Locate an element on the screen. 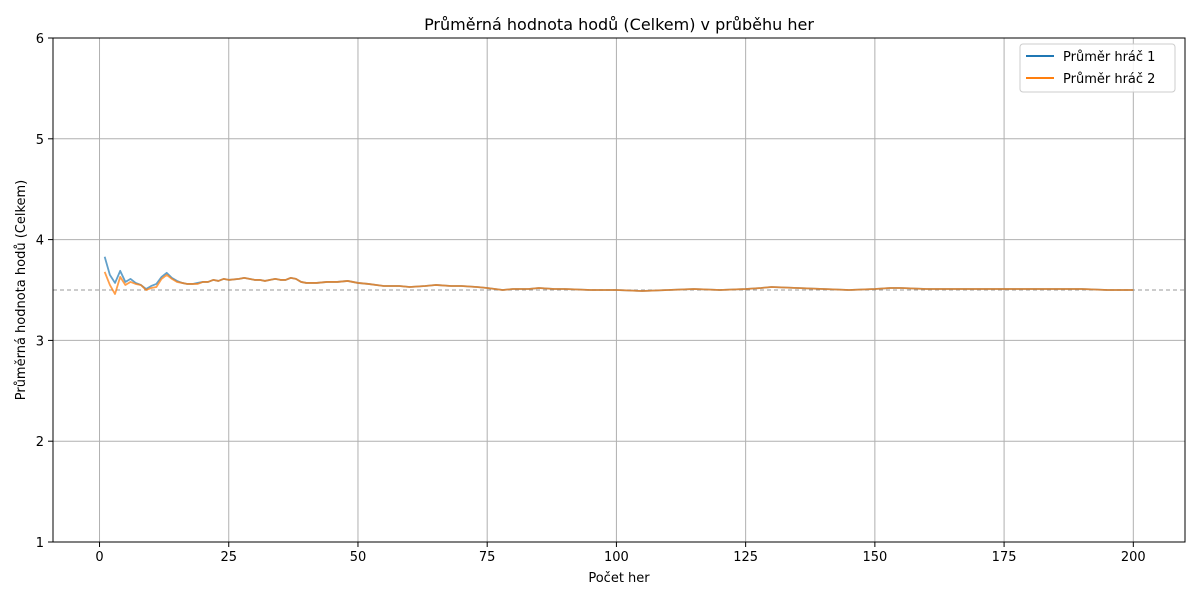  y-axis: 1 2 3 4 5 6 is located at coordinates (44, 291).